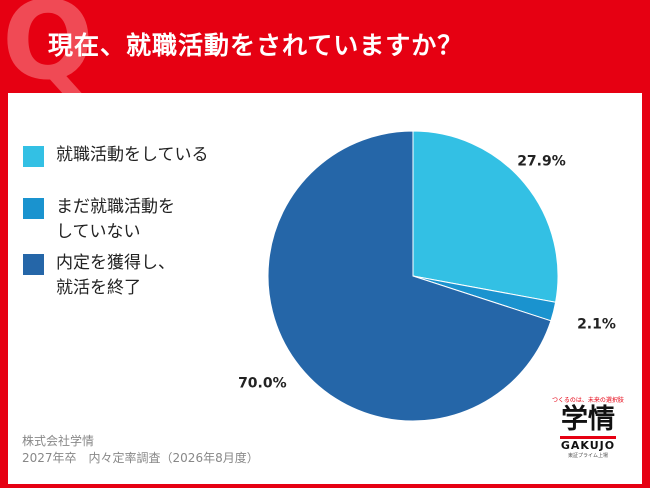 Image resolution: width=650 pixels, height=488 pixels. Describe the element at coordinates (132, 155) in the screenshot. I see `legend-label: 就職活動をしている` at that location.